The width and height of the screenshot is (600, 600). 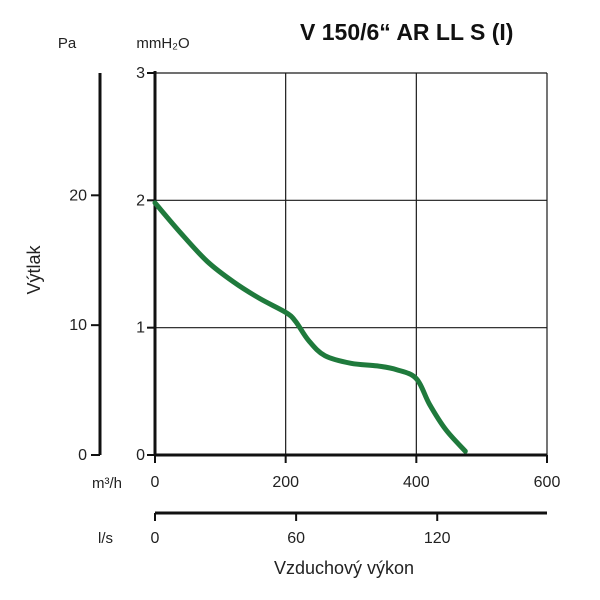 What do you see at coordinates (285, 482) in the screenshot?
I see `x-tick-label: 200` at bounding box center [285, 482].